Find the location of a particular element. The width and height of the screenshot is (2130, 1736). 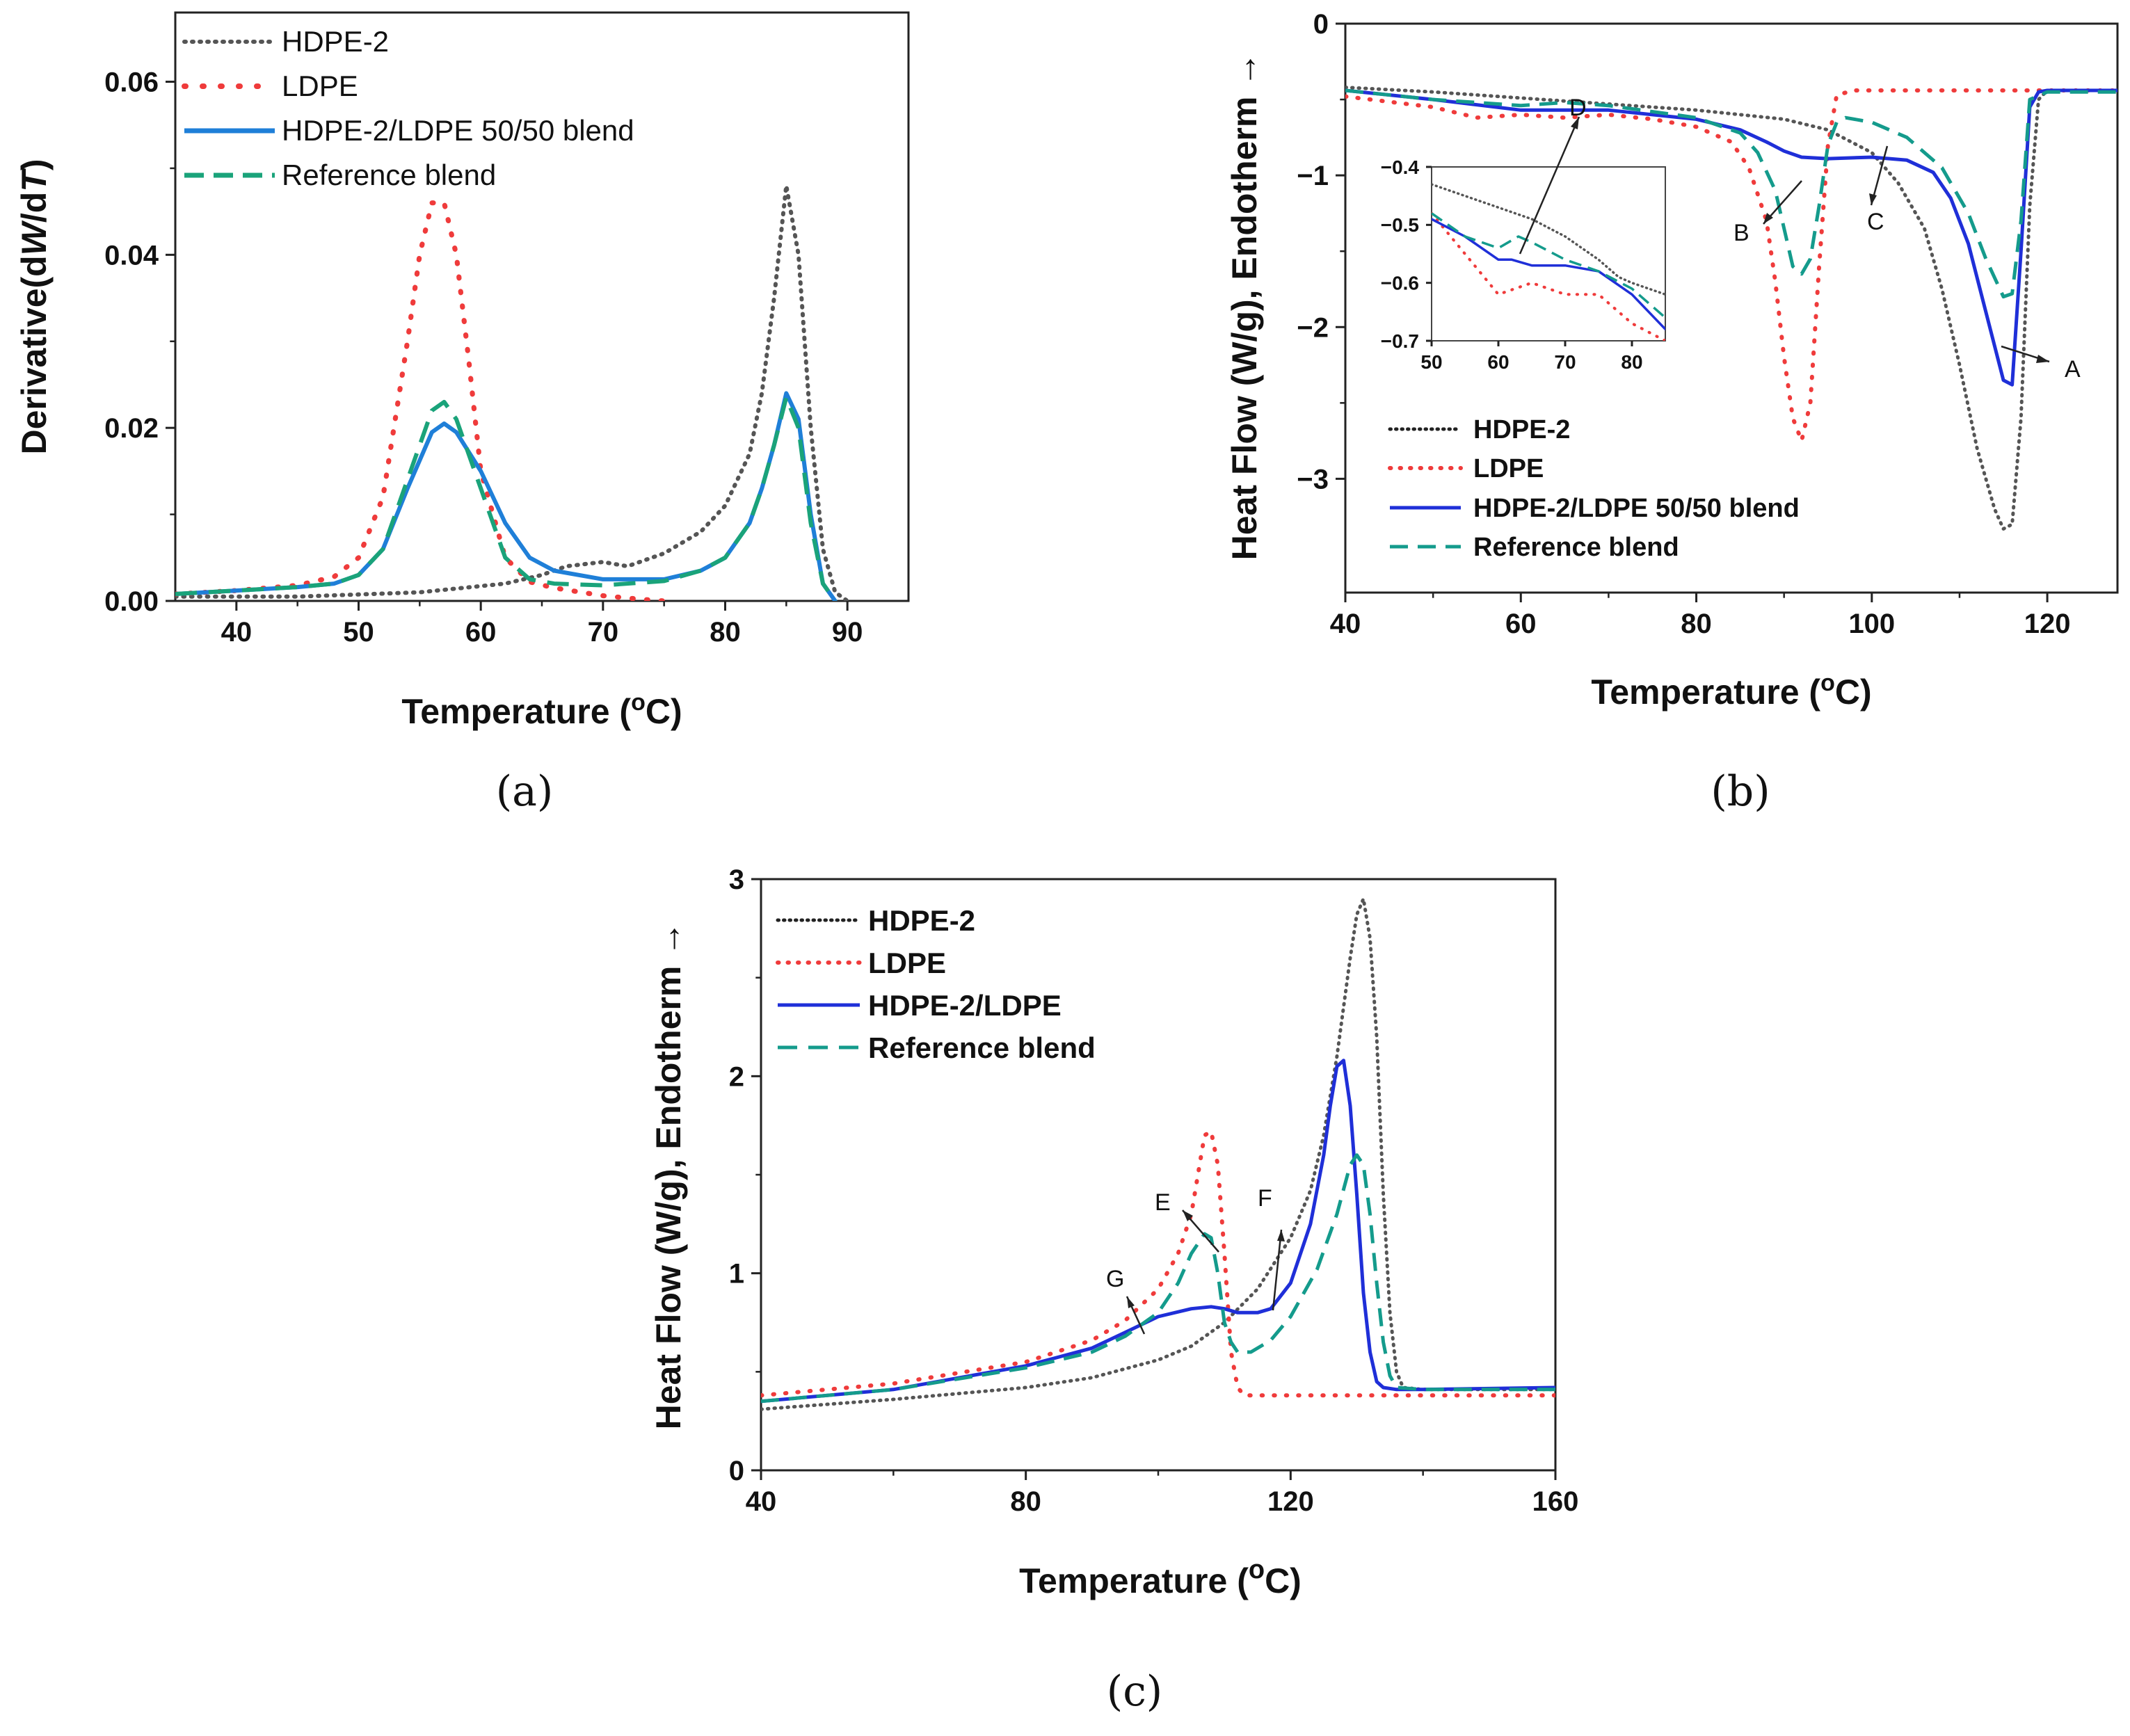

panel-c-curves is located at coordinates (1158, 1154).